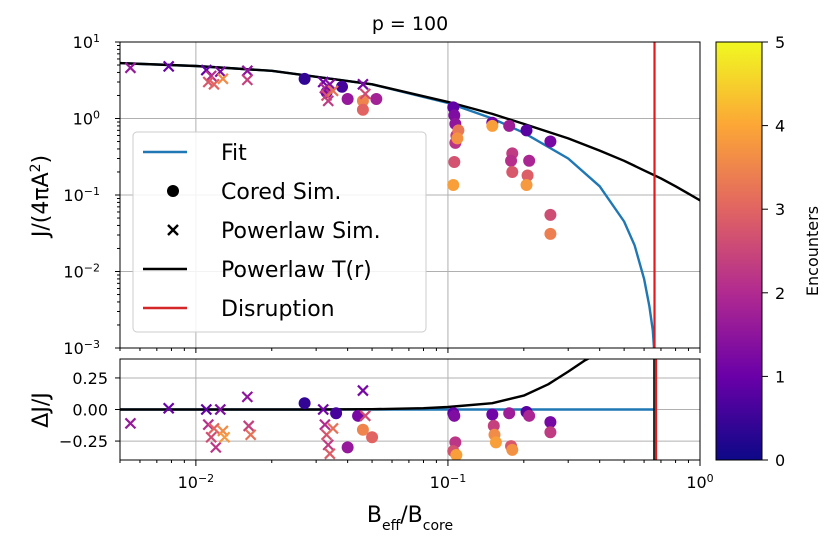 The width and height of the screenshot is (830, 544). What do you see at coordinates (173, 191) in the screenshot?
I see `legend-handle-circle` at bounding box center [173, 191].